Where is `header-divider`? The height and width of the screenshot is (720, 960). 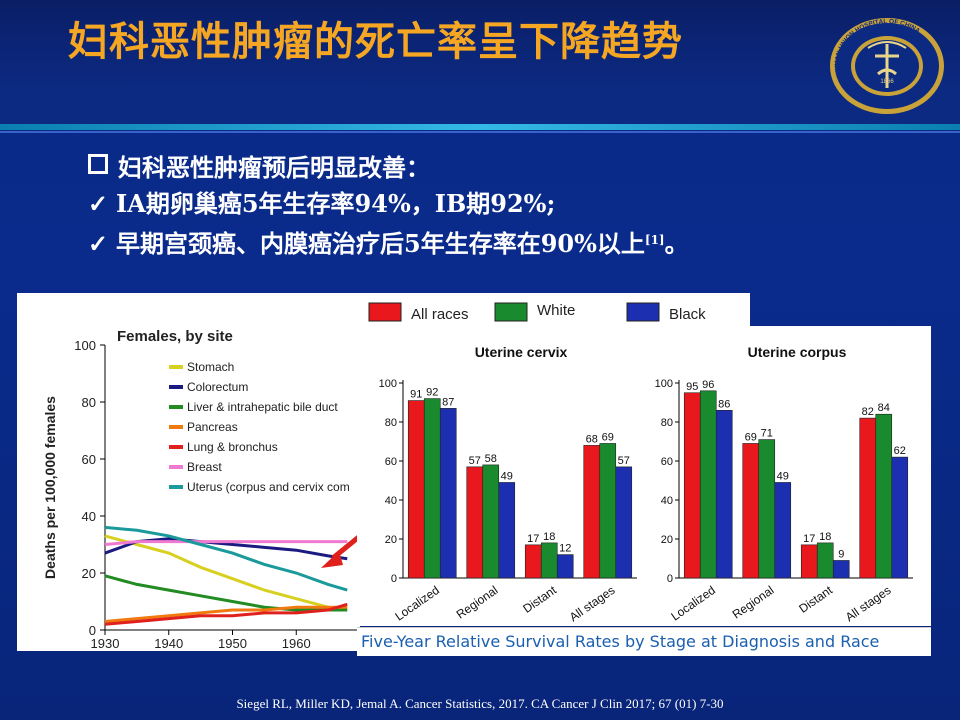 header-divider is located at coordinates (480, 127).